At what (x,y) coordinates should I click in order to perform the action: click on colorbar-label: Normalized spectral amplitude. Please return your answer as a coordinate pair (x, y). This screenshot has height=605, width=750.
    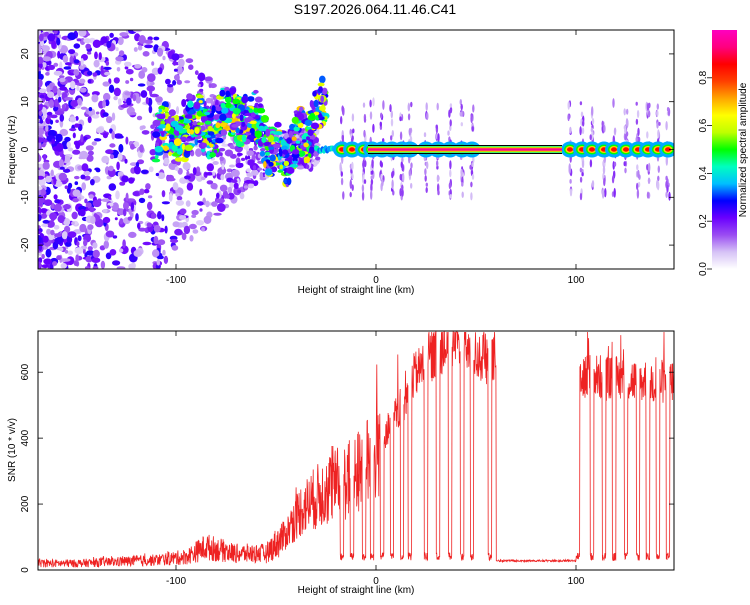
    Looking at the image, I should click on (743, 149).